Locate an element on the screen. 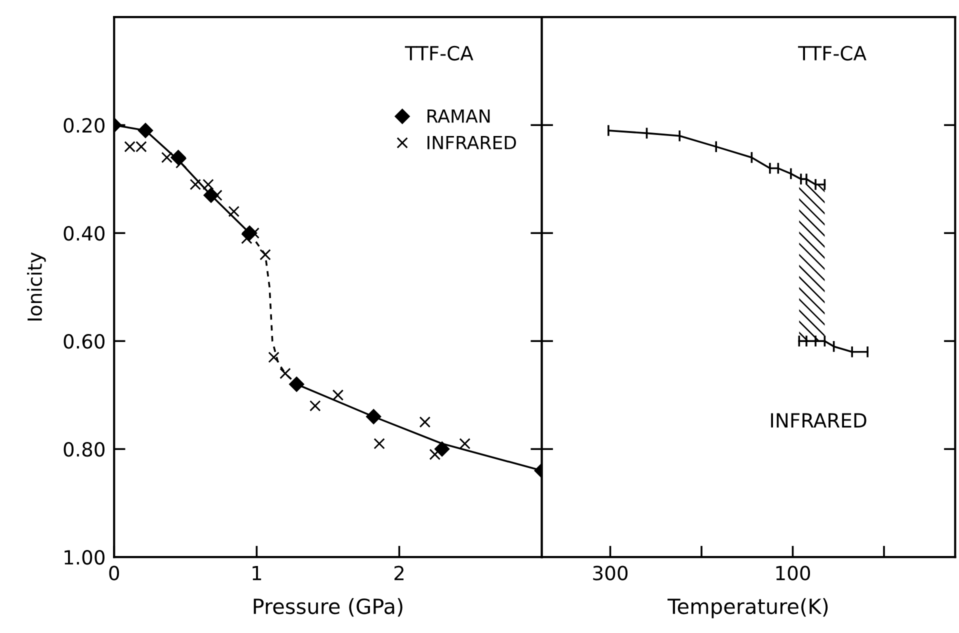 Image resolution: width=959 pixels, height=633 pixels. x-axis-title: Temperature(K) is located at coordinates (748, 608).